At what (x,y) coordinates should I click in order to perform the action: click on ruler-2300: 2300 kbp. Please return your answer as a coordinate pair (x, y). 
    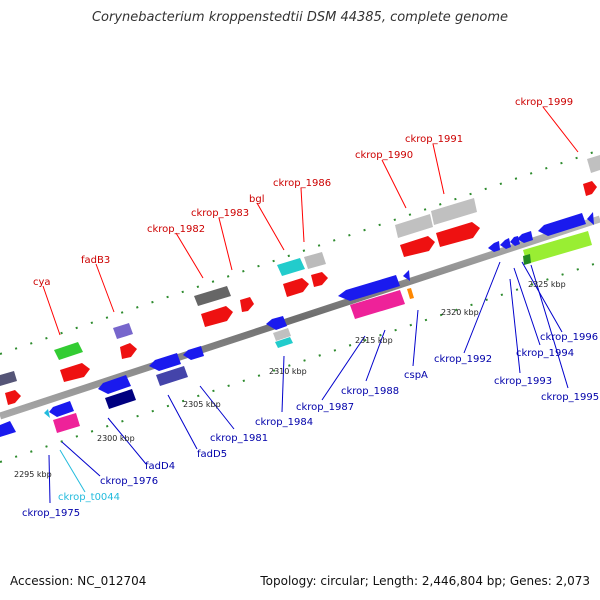
    Looking at the image, I should click on (116, 438).